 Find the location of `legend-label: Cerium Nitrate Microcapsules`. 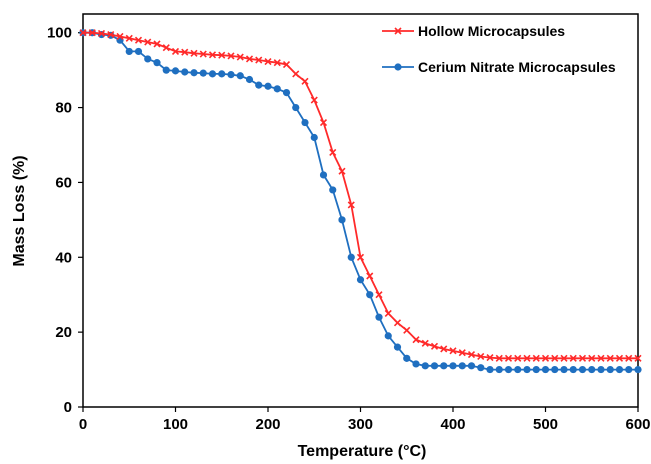

legend-label: Cerium Nitrate Microcapsules is located at coordinates (517, 67).